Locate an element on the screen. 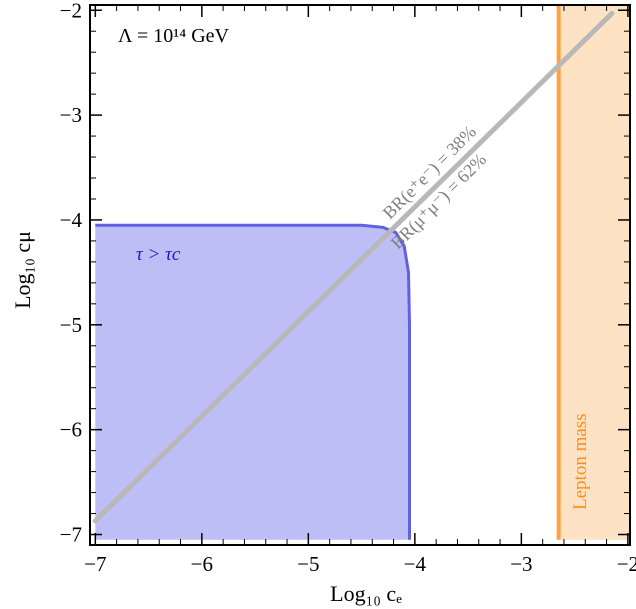 Image resolution: width=636 pixels, height=609 pixels. y-axis-label: Log₁₀ cμ is located at coordinates (22, 270).